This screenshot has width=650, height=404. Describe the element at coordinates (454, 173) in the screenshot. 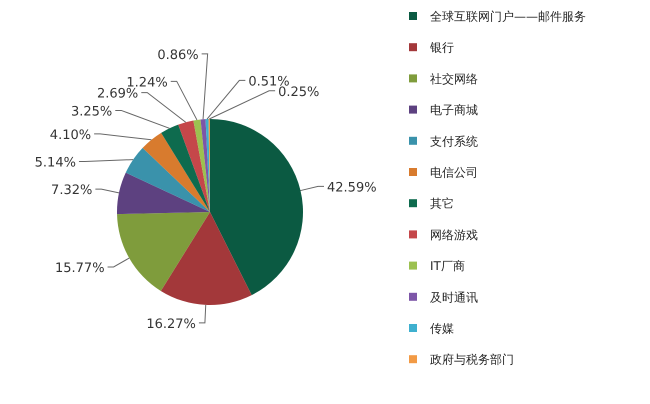

I see `legend-label: 电信公司` at that location.